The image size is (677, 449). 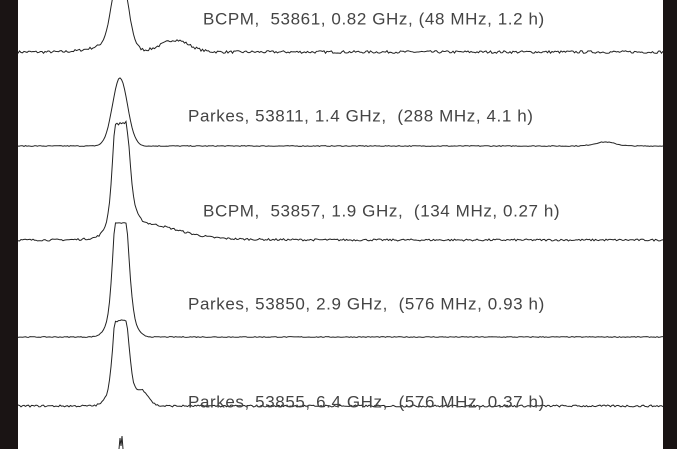 What do you see at coordinates (381, 210) in the screenshot?
I see `panel-label: BCPM, 53857, 1.9 GHz, (134 MHz, 0.27 h)` at bounding box center [381, 210].